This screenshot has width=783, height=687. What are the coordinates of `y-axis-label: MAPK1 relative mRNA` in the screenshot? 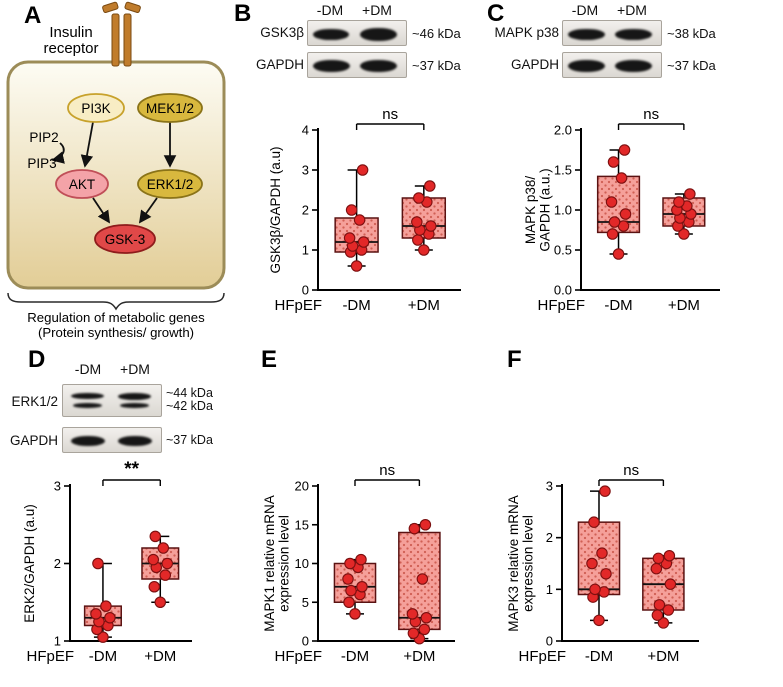 It's located at (269, 563).